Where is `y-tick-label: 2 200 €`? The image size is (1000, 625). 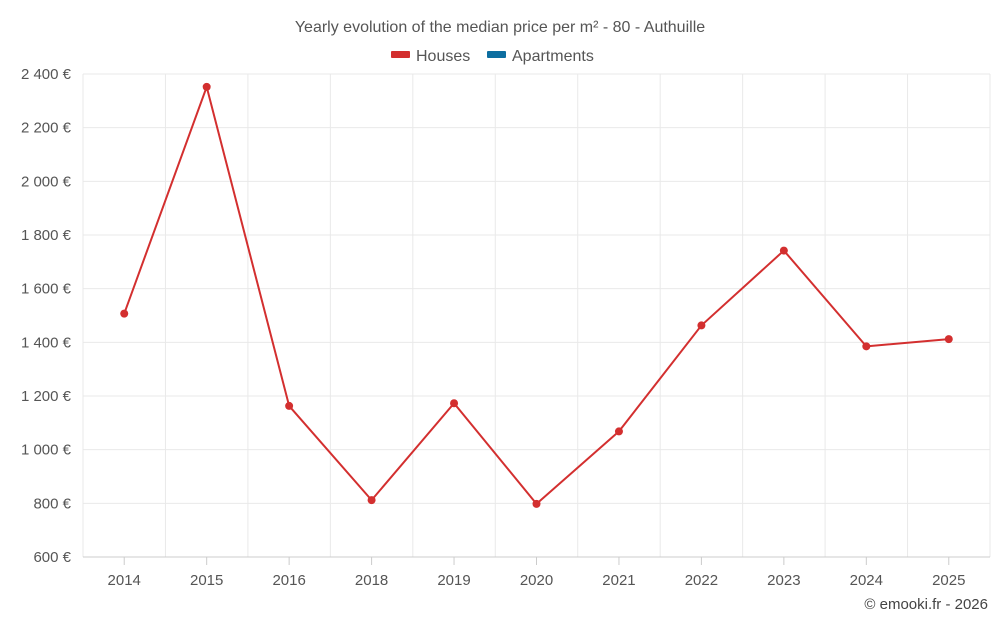 y-tick-label: 2 200 € is located at coordinates (46, 128).